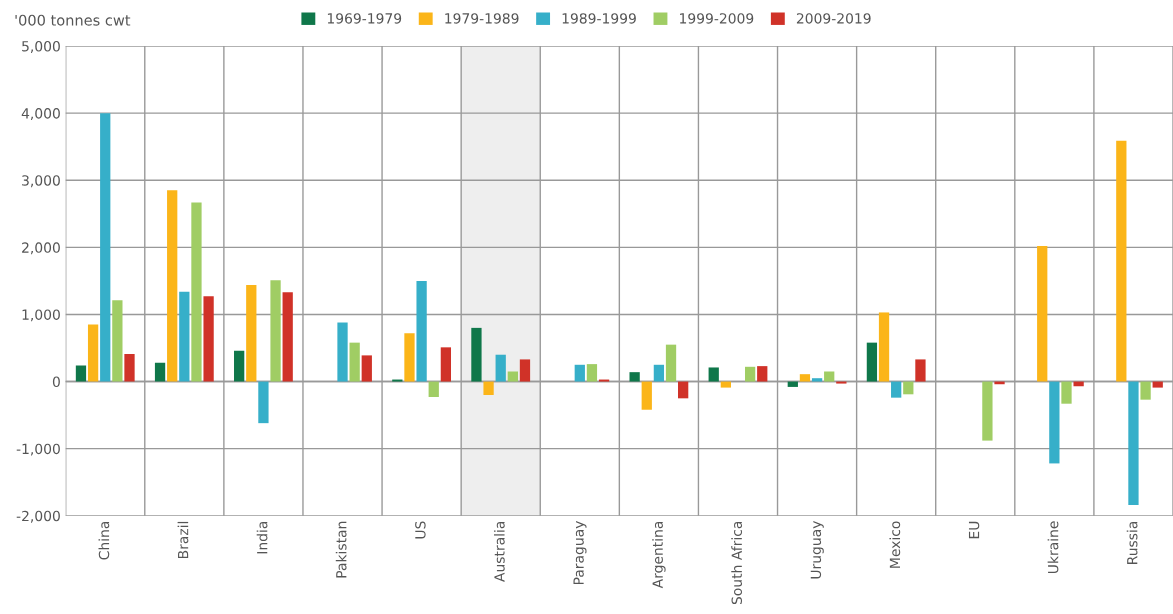 Image resolution: width=1173 pixels, height=614 pixels. What do you see at coordinates (482, 18) in the screenshot?
I see `legend-label: 1979-1989` at bounding box center [482, 18].